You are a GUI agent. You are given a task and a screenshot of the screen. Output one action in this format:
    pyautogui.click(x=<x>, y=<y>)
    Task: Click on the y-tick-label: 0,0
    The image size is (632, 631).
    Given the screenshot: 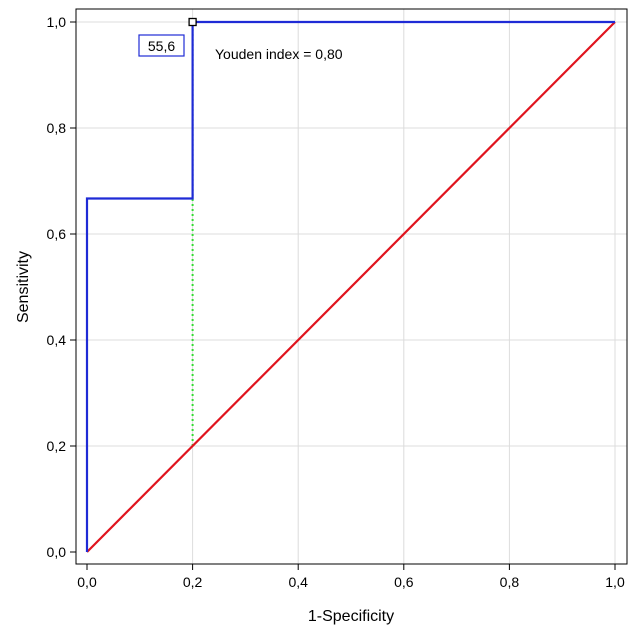 What is the action you would take?
    pyautogui.click(x=57, y=552)
    